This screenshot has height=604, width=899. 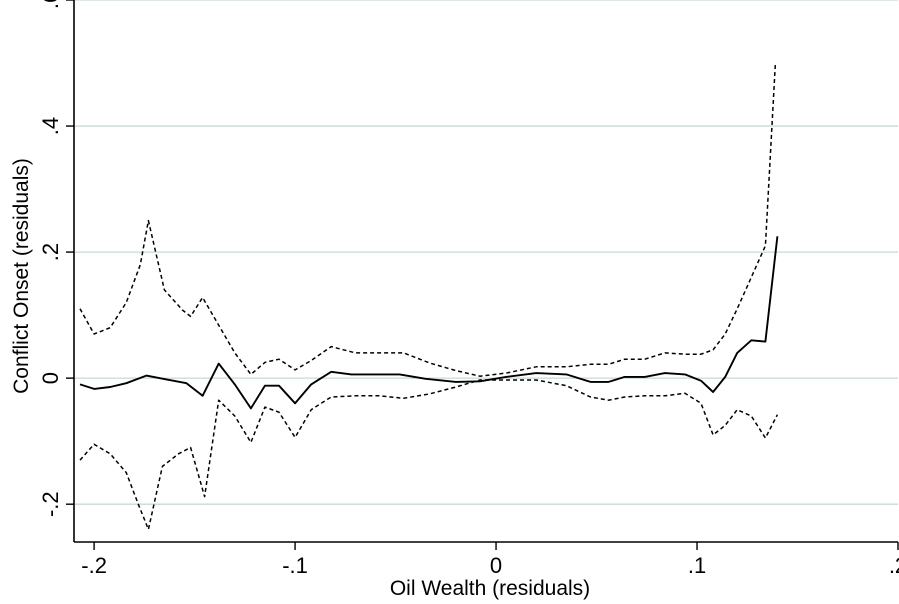 I want to click on y-tick-label: 0, so click(x=50, y=378).